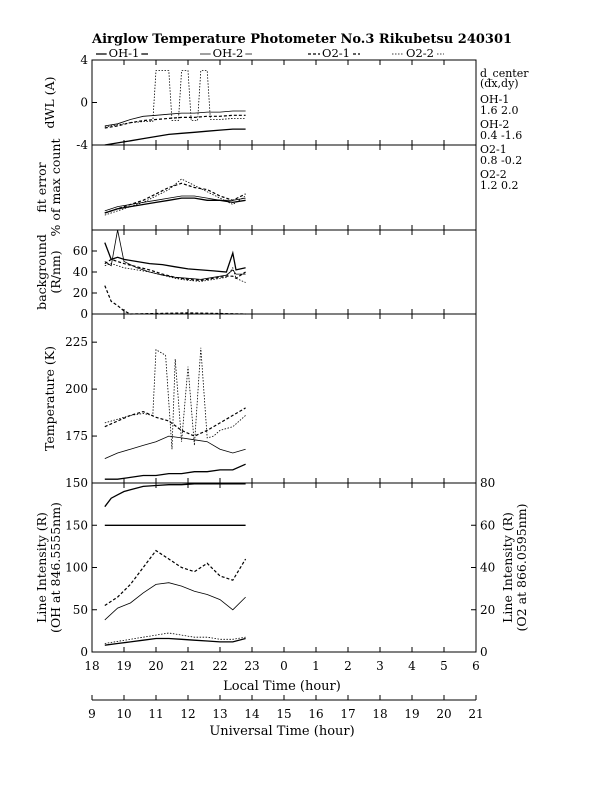  What do you see at coordinates (347, 714) in the screenshot?
I see `ut-tick-label: 17` at bounding box center [347, 714].